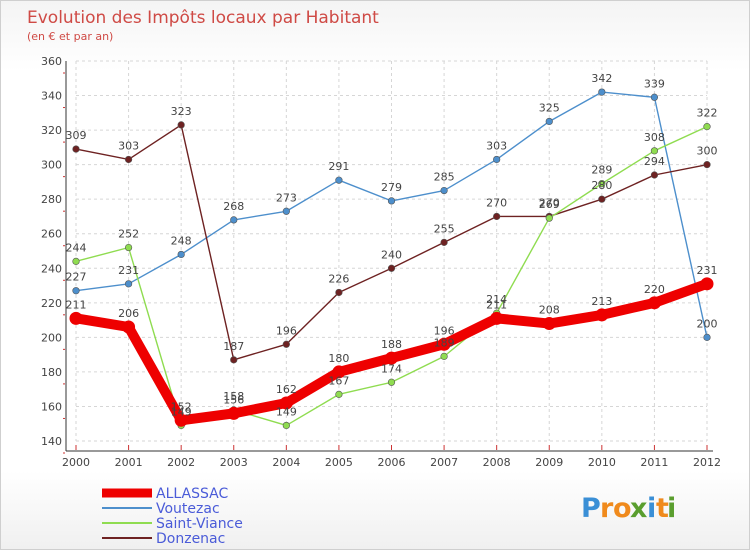 The image size is (750, 551). What do you see at coordinates (601, 78) in the screenshot?
I see `data-label: 342` at bounding box center [601, 78].